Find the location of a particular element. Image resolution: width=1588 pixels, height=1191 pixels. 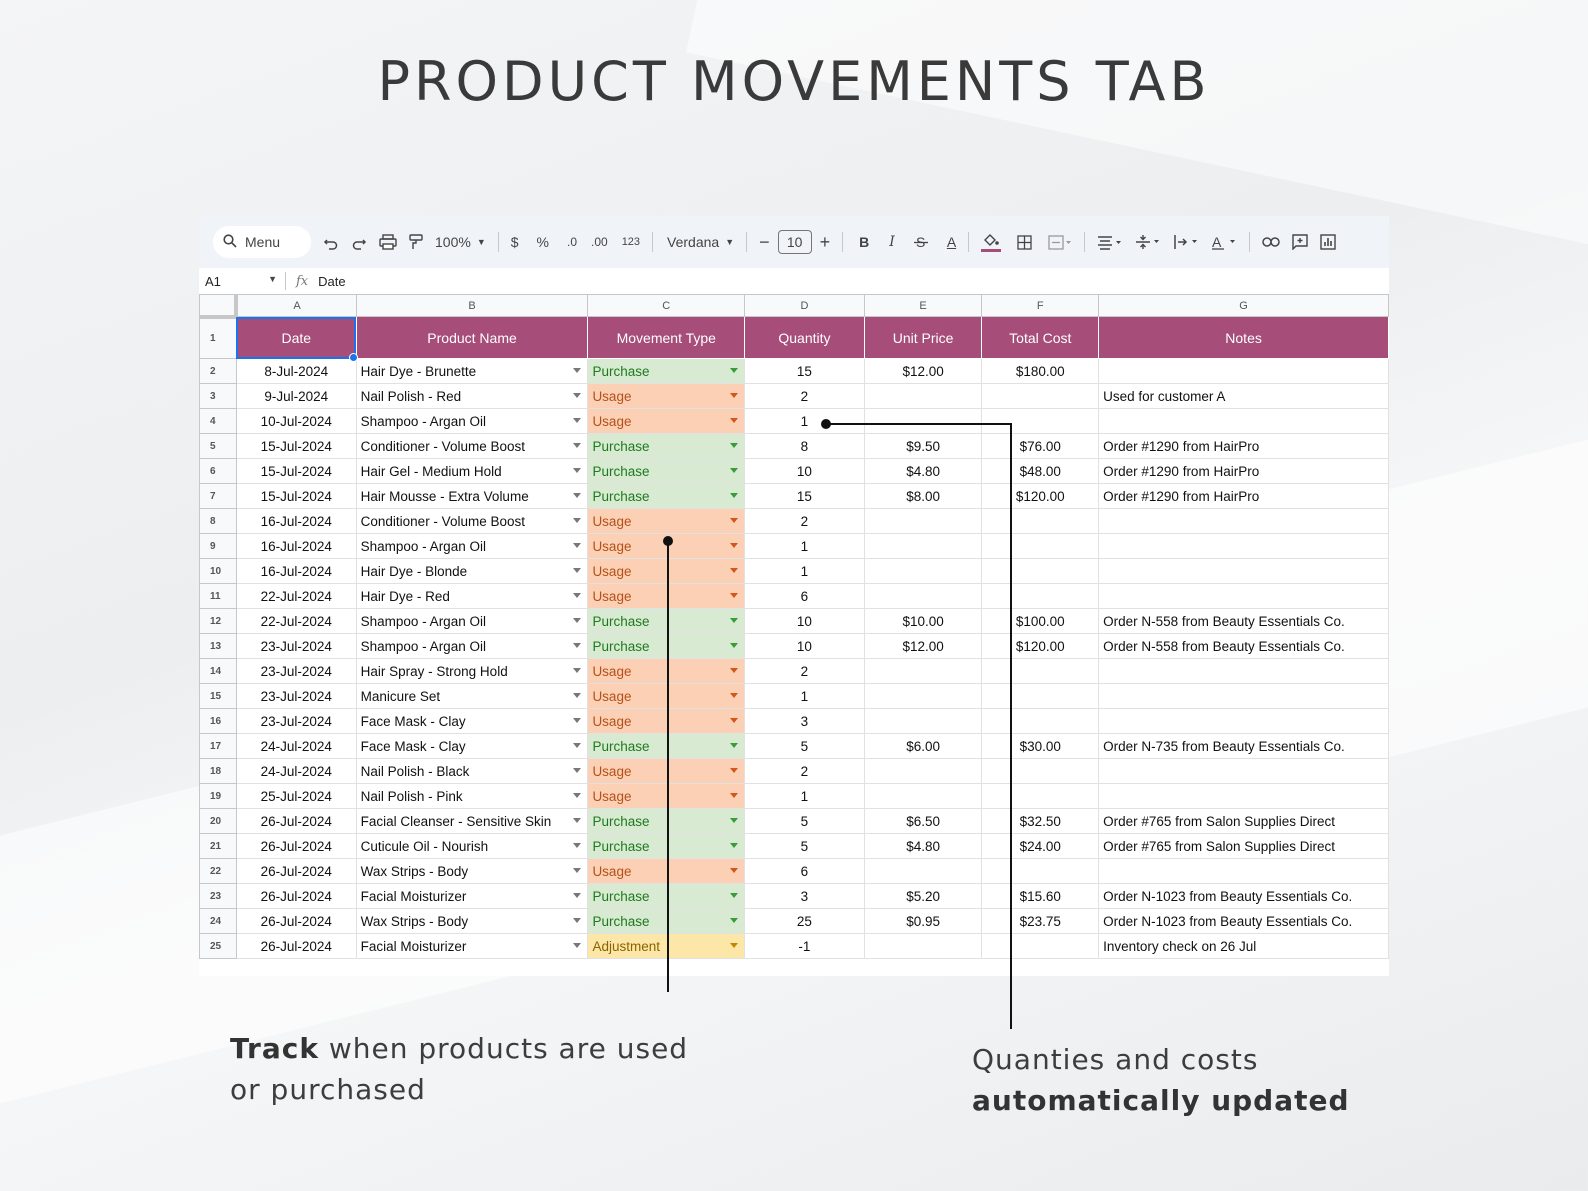

column-header: D is located at coordinates (804, 305).